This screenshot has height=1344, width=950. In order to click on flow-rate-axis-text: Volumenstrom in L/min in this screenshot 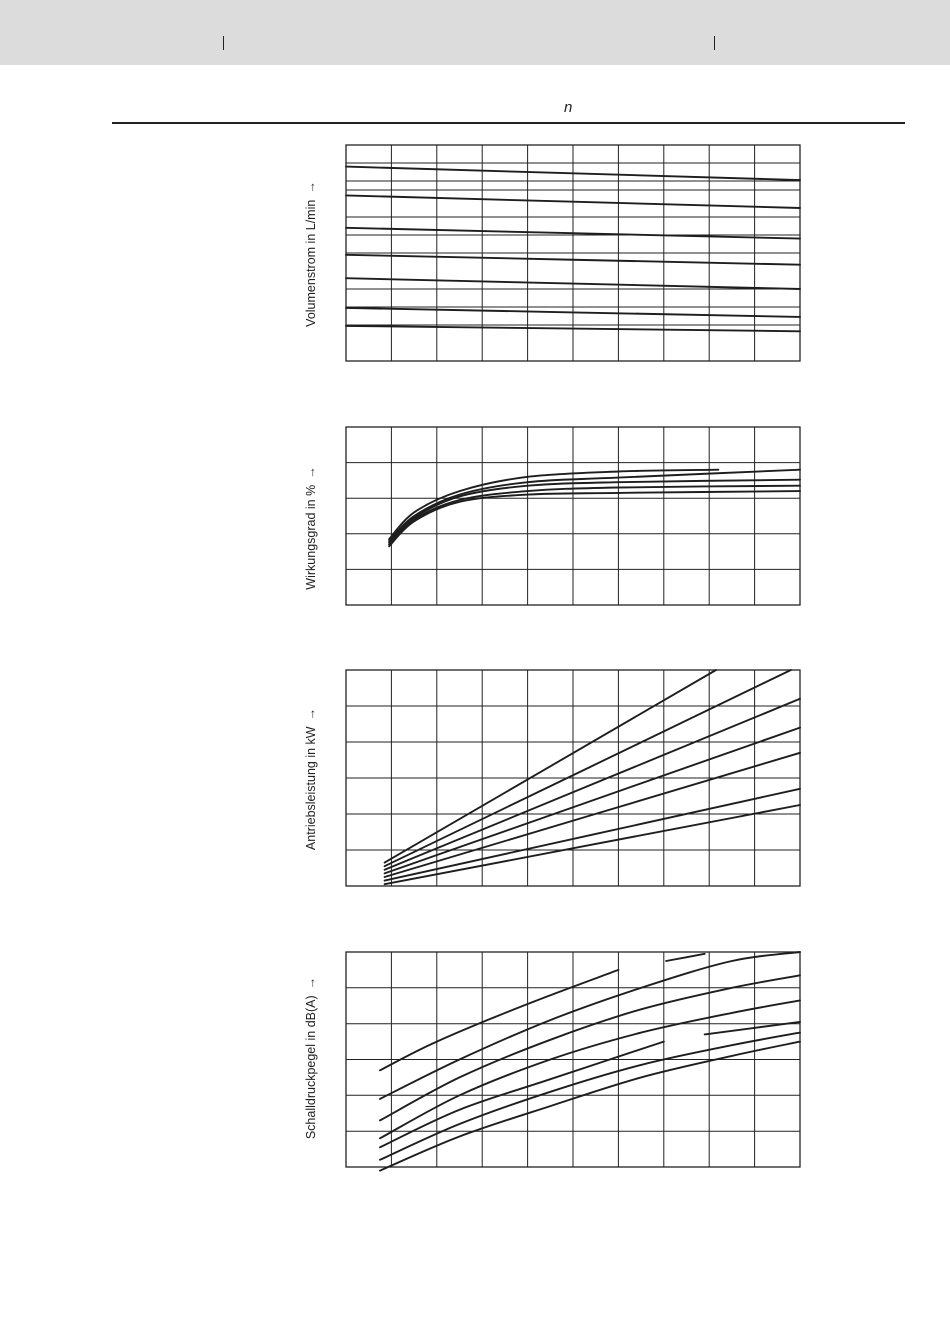, I will do `click(311, 263)`.